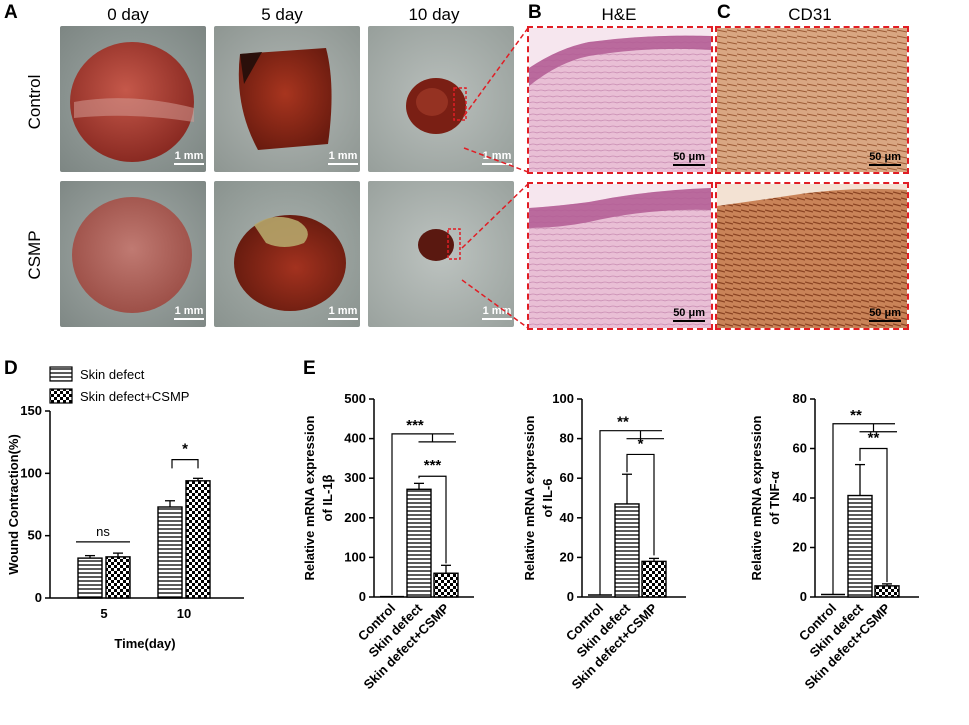 The width and height of the screenshot is (969, 725). Describe the element at coordinates (620, 100) in the screenshot. I see `he-image-control: 50 μm` at that location.